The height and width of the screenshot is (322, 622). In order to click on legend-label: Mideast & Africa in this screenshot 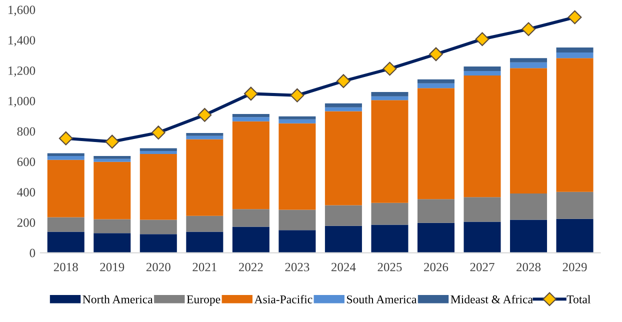, I will do `click(491, 299)`.